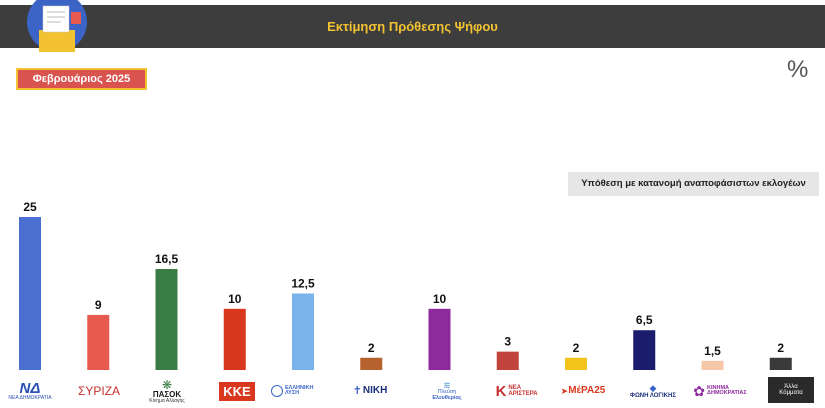 This screenshot has width=825, height=408. What do you see at coordinates (98, 305) in the screenshot?
I see `bar-value-label-2: 9` at bounding box center [98, 305].